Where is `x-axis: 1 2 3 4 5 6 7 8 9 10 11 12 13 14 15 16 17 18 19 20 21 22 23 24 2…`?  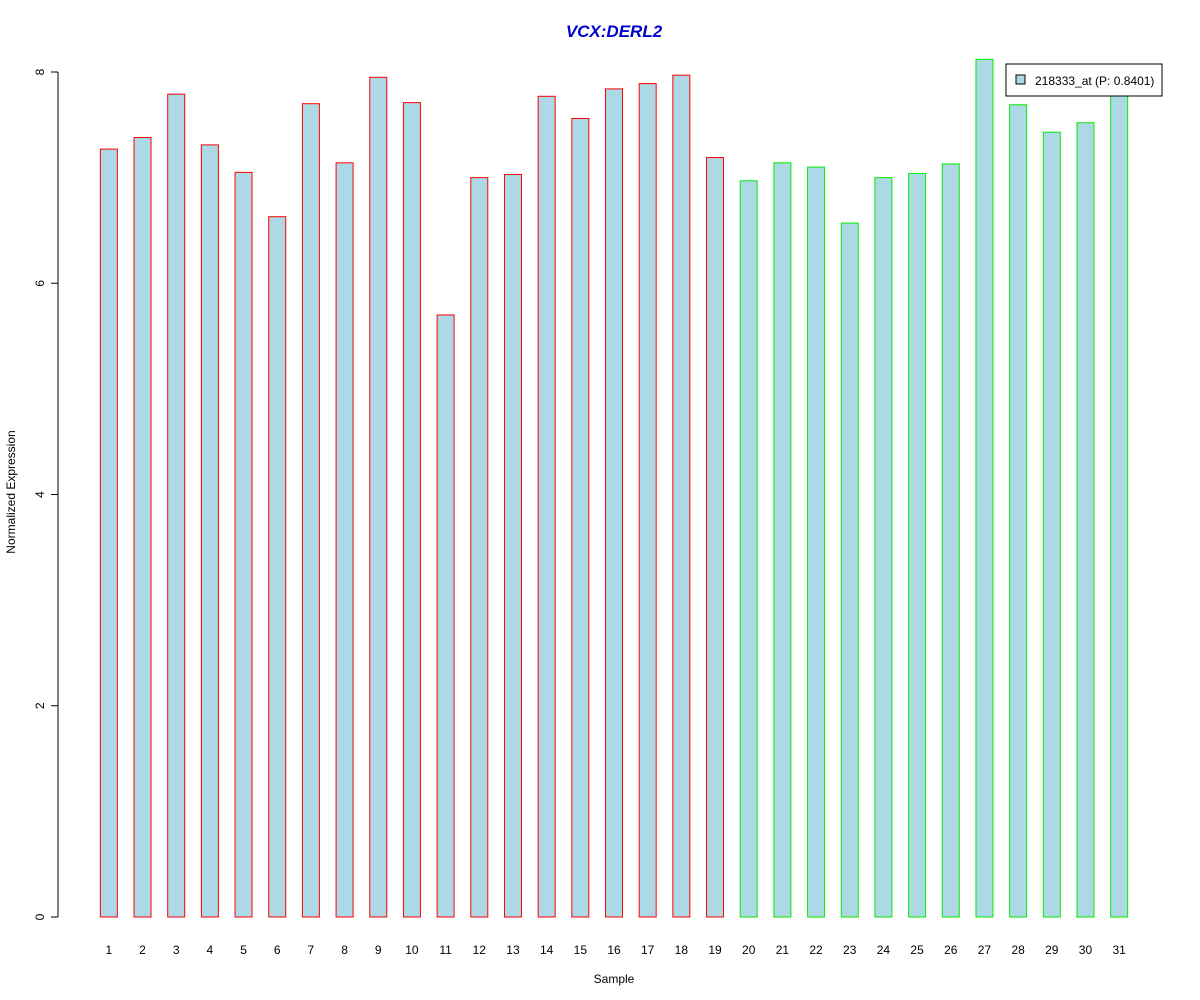
x-axis: 1 2 3 4 5 6 7 8 9 10 11 12 13 14 15 16 17 18 19 20 21 22 23 24 2… is located at coordinates (615, 950).